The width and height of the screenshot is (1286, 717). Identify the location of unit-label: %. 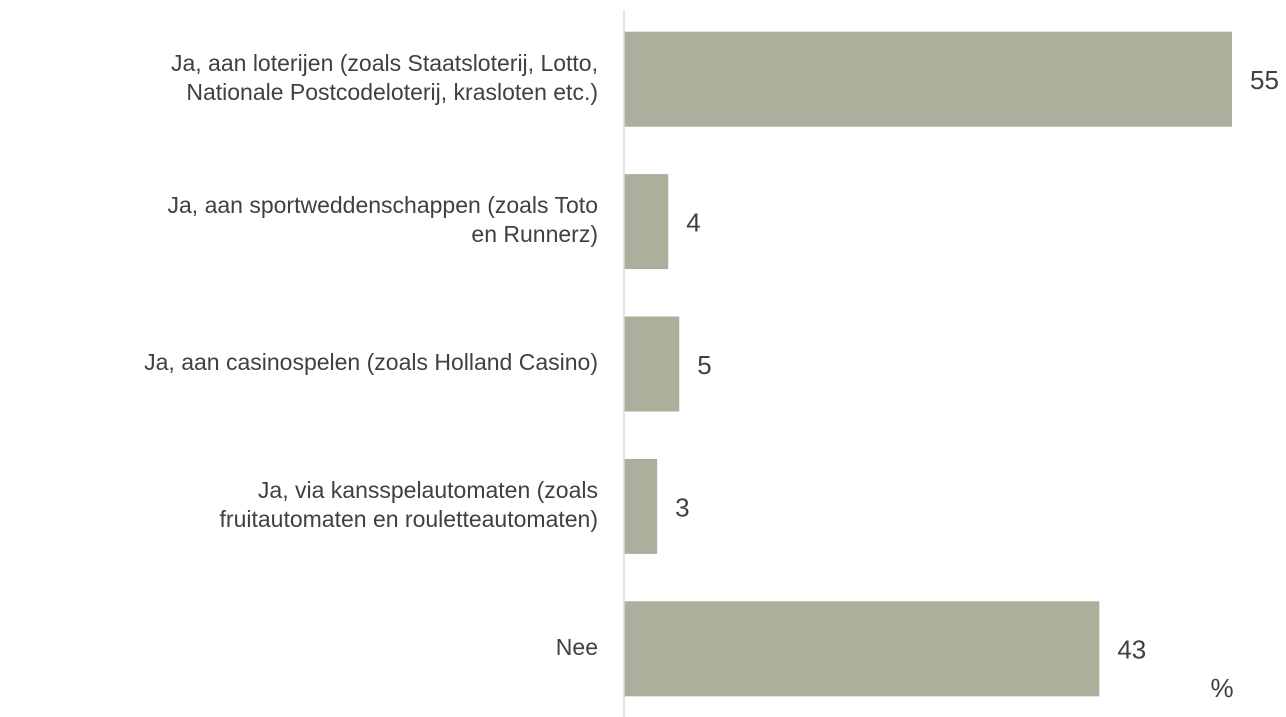
(1221, 688).